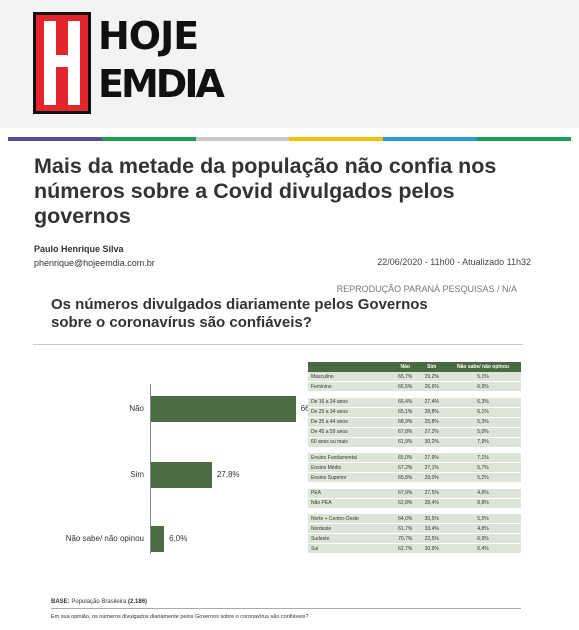  Describe the element at coordinates (426, 289) in the screenshot. I see `image-credit: REPRODUÇÃO PARANÁ PESQUISAS / N/A` at that location.